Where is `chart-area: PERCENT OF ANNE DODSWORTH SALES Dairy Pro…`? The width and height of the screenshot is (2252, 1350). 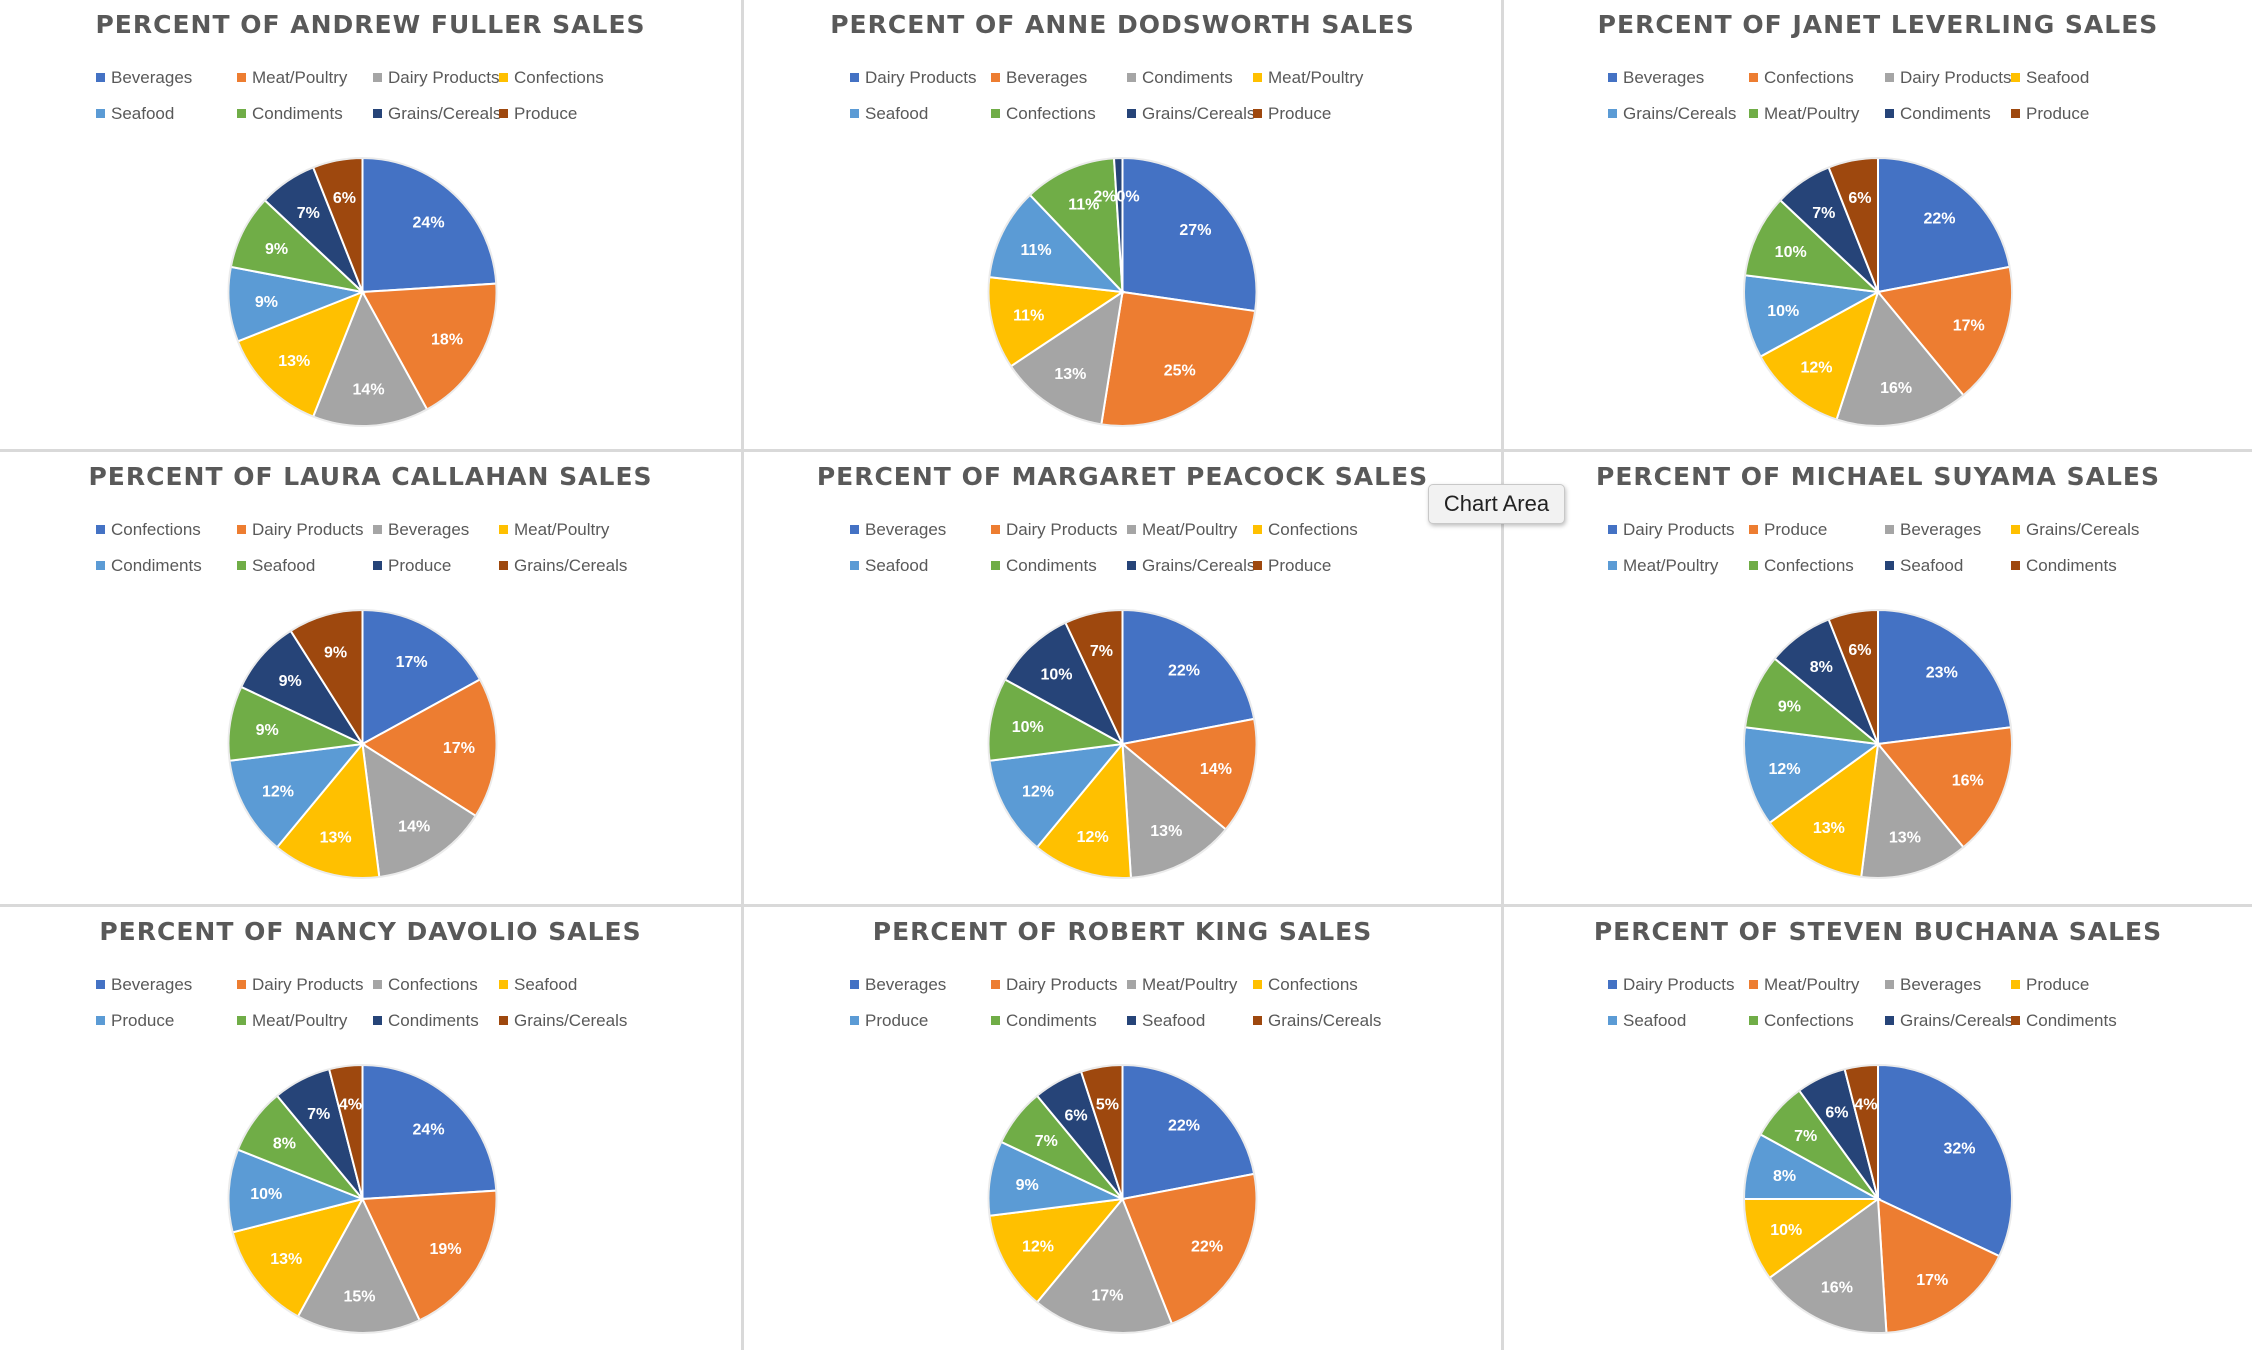
chart-area: PERCENT OF ANNE DODSWORTH SALES Dairy Pro… is located at coordinates (1122, 224).